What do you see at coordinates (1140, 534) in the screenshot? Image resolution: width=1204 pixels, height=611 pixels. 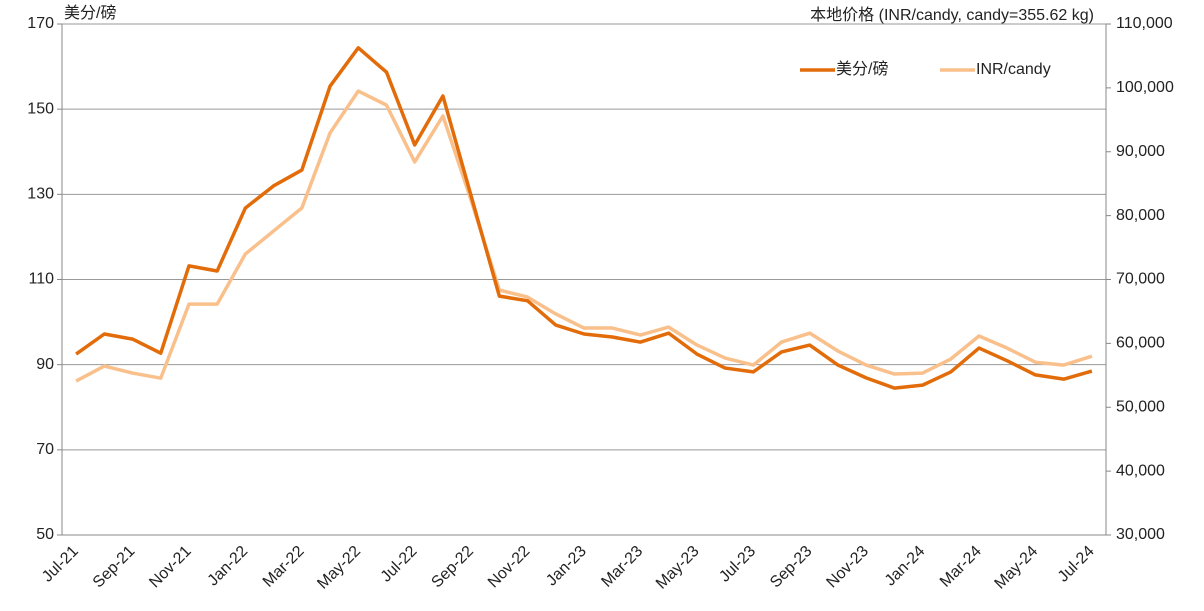 I see `y2-tick-label: 30,000` at bounding box center [1140, 534].